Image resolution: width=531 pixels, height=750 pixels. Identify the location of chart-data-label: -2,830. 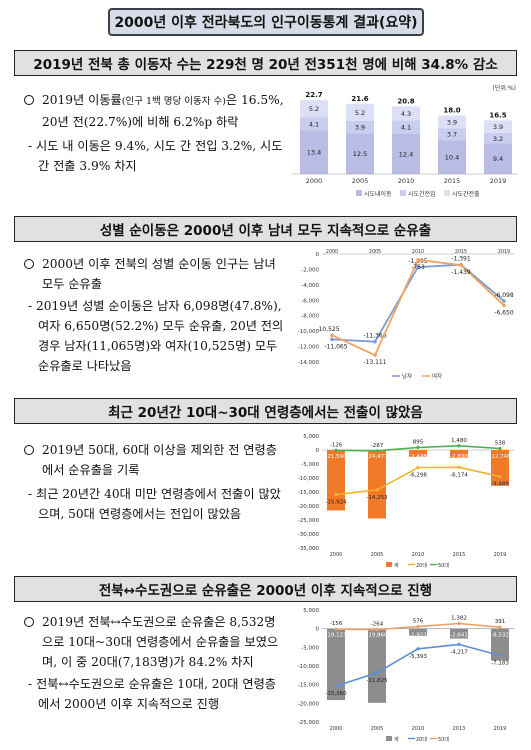
(459, 457).